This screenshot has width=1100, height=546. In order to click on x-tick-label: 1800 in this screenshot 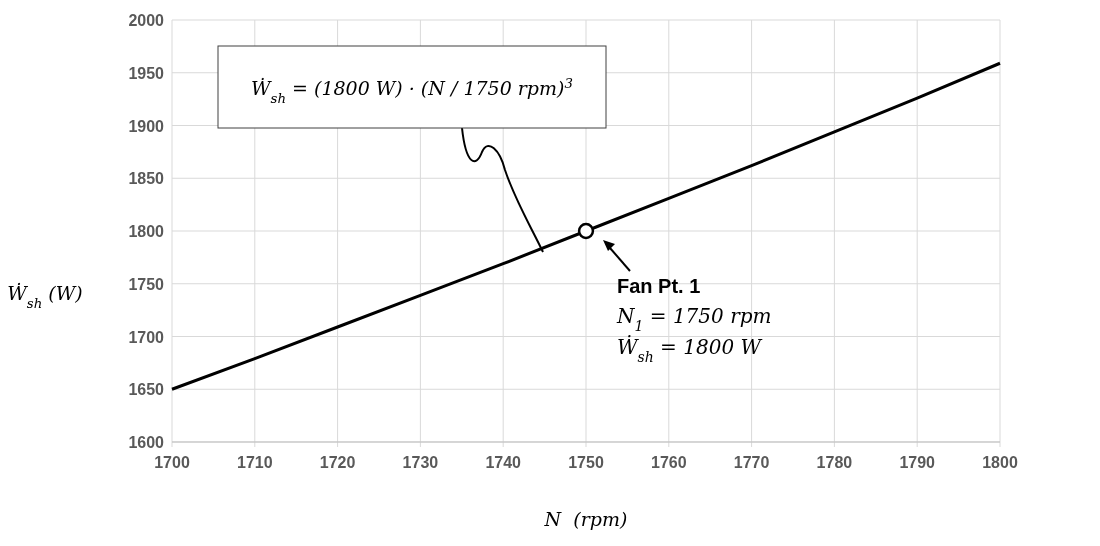, I will do `click(1000, 462)`.